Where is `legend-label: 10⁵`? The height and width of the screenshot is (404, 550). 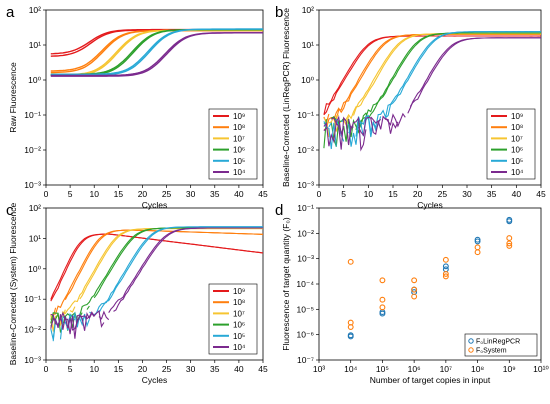 legend-label: 10⁵ is located at coordinates (239, 161).